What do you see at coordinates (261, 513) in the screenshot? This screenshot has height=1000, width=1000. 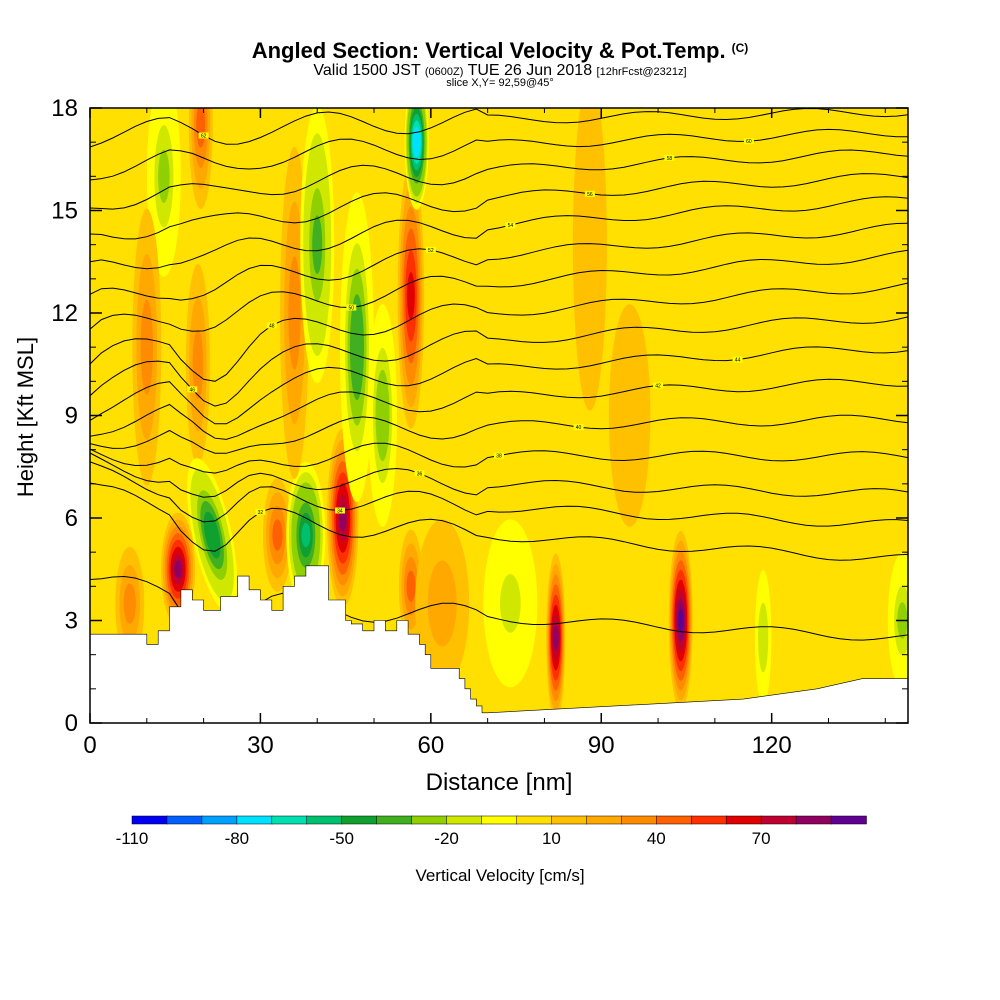 I see `theta-contour-label: 32` at bounding box center [261, 513].